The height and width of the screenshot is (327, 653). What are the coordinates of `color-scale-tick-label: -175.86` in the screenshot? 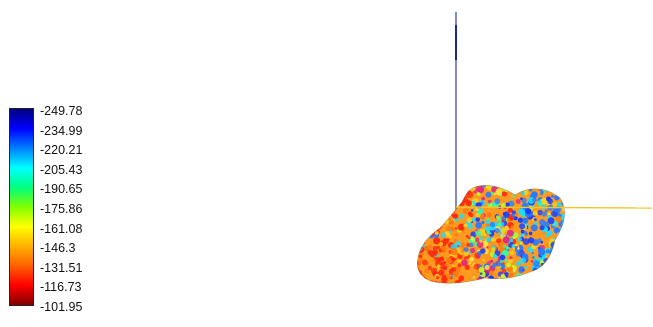 It's located at (61, 209).